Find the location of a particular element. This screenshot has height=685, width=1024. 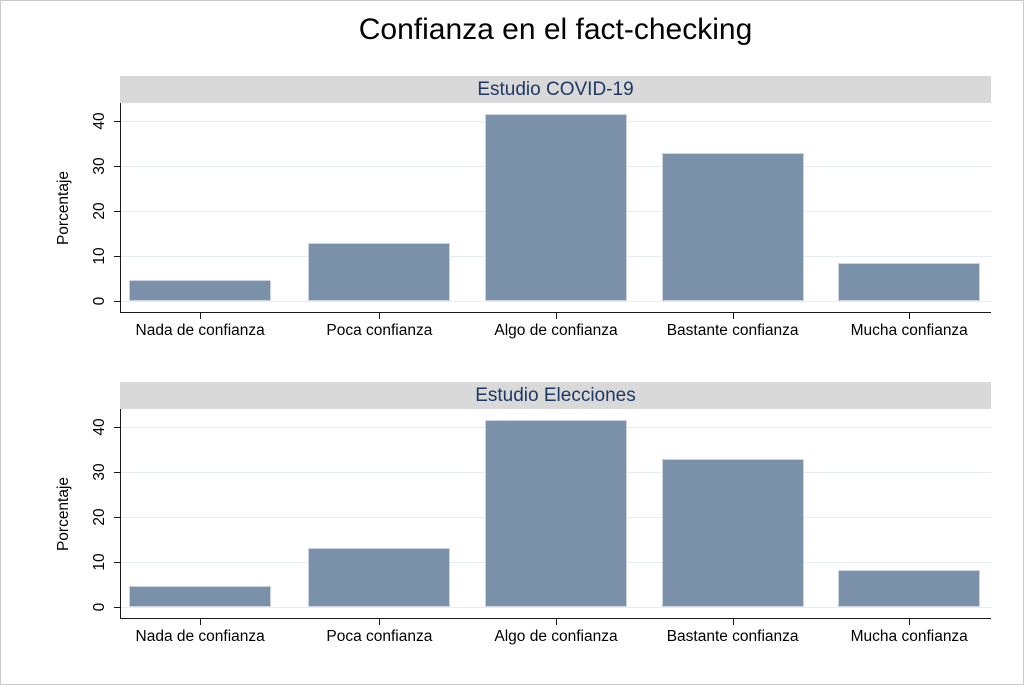

panel-title-band: Estudio Elecciones is located at coordinates (555, 395).